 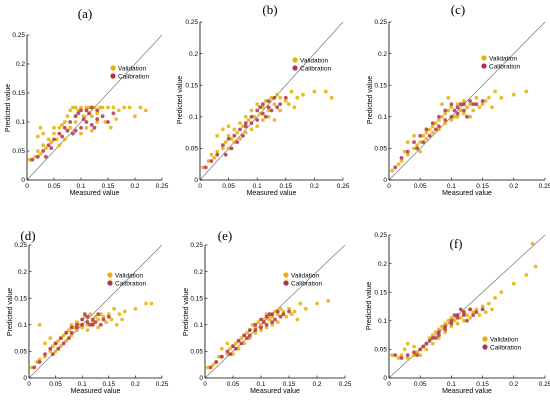 What do you see at coordinates (505, 347) in the screenshot?
I see `legend-entry: Calibration` at bounding box center [505, 347].